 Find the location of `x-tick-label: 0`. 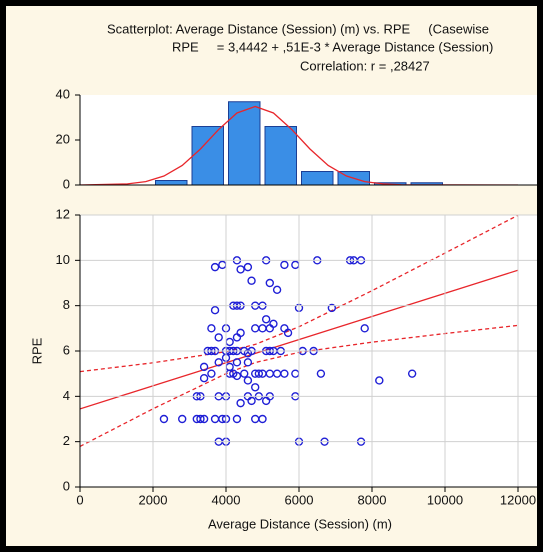

x-tick-label: 0 is located at coordinates (79, 499).